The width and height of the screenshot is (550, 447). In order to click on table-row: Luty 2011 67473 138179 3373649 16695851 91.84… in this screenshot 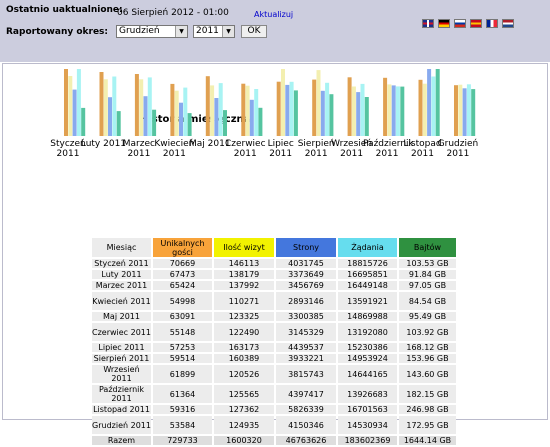, I will do `click(274, 274)`.